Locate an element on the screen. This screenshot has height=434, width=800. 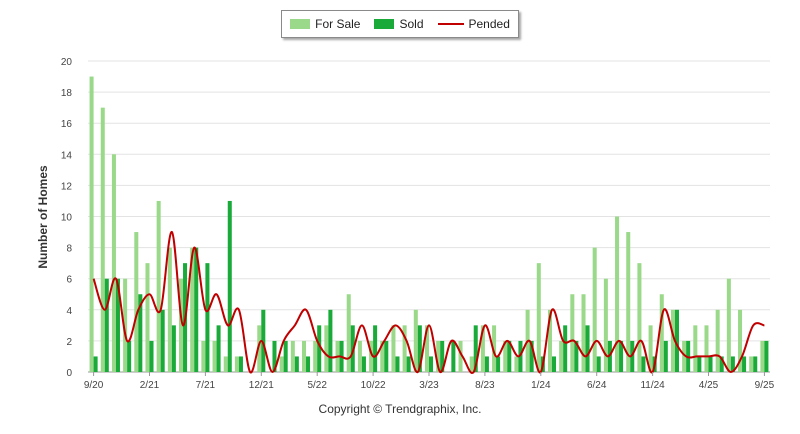
legend-item-for-sale: For Sale is located at coordinates (325, 24).